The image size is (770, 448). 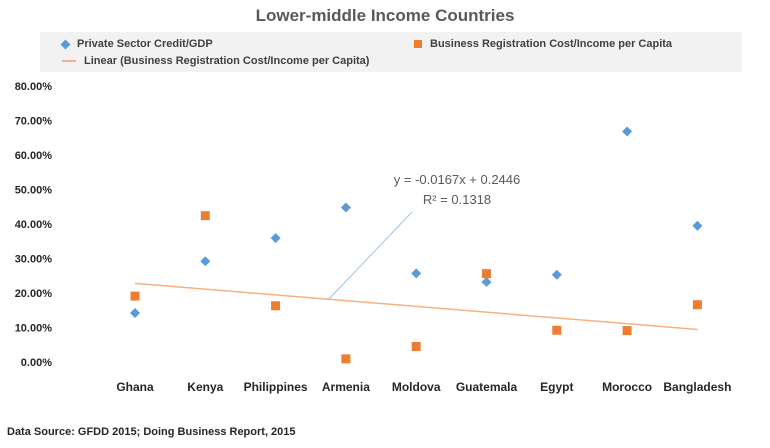 What do you see at coordinates (385, 15) in the screenshot?
I see `chart-title: Lower-middle Income Countries` at bounding box center [385, 15].